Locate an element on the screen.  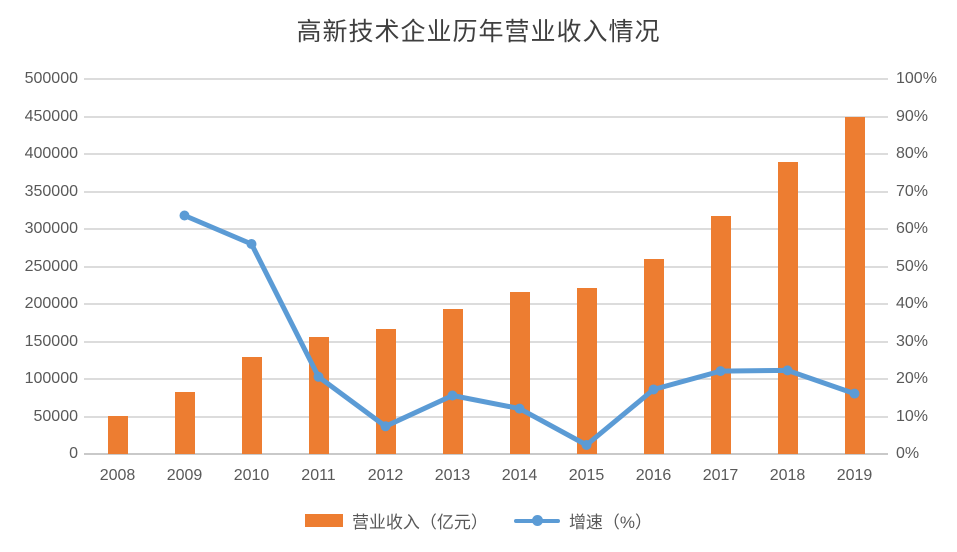
y-axis-right-tick: 80% is located at coordinates (912, 153).